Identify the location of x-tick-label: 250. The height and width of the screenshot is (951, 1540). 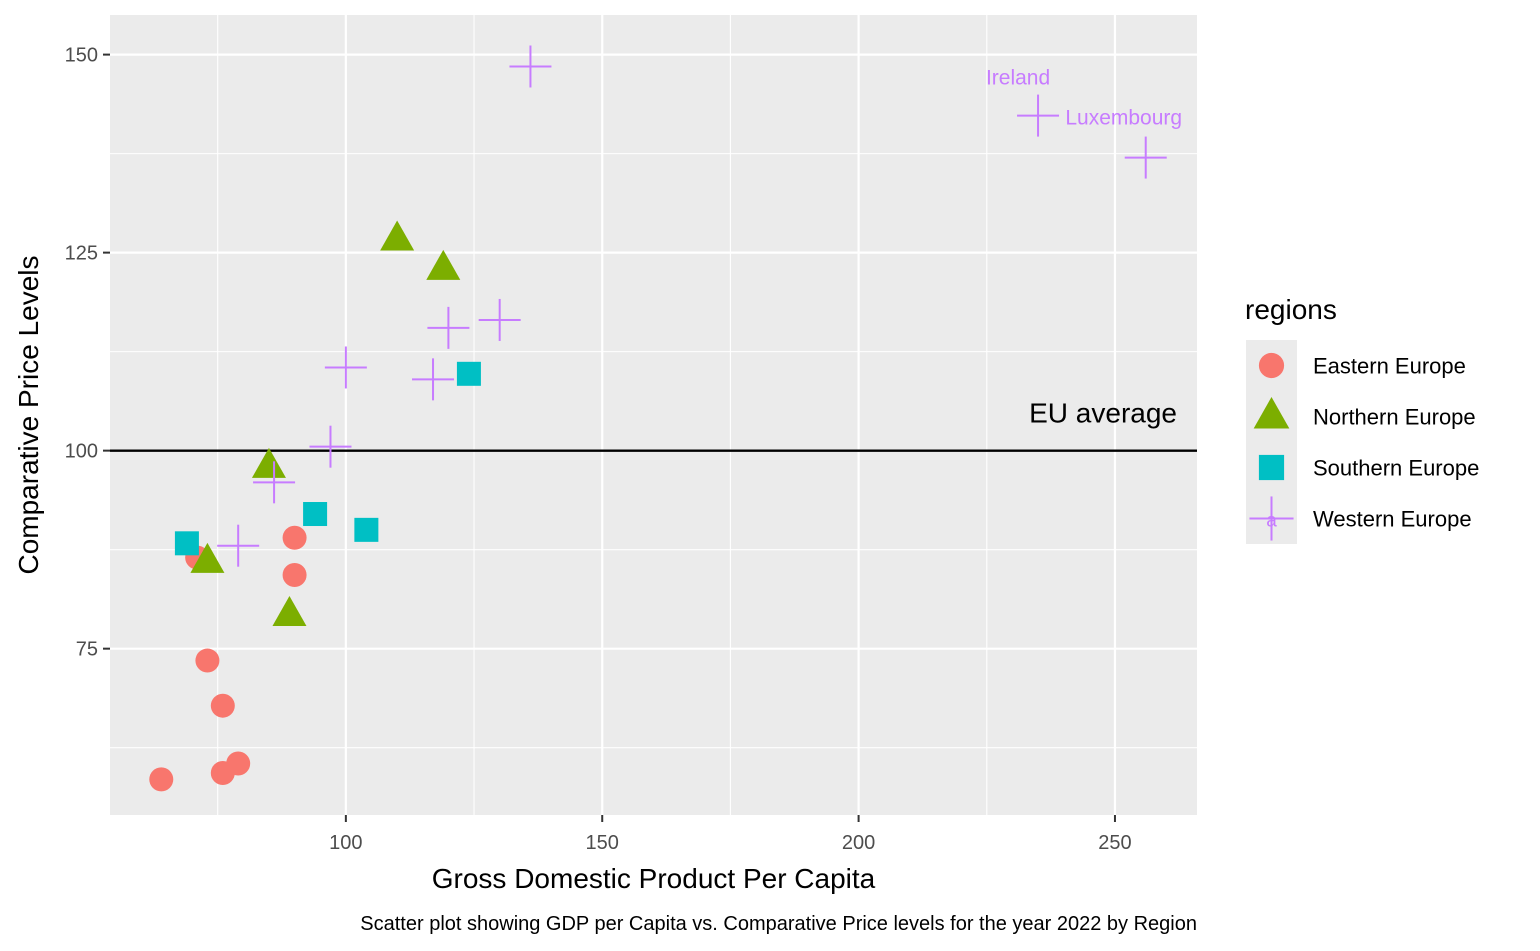
(1114, 843).